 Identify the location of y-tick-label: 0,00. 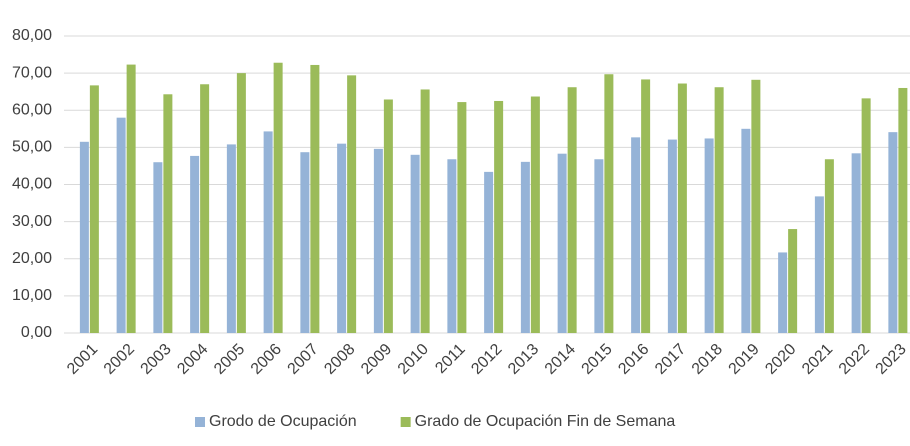
(36, 332).